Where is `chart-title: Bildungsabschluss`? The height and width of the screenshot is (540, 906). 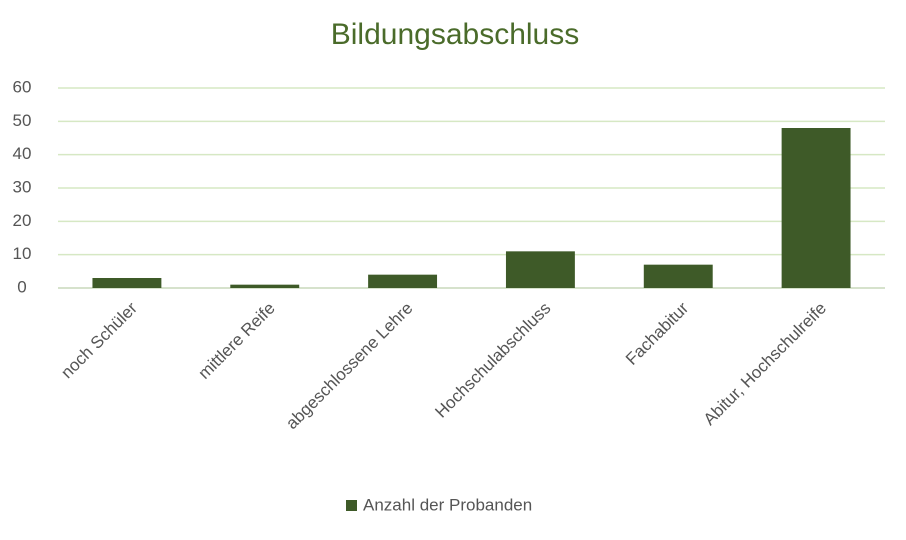 chart-title: Bildungsabschluss is located at coordinates (455, 34).